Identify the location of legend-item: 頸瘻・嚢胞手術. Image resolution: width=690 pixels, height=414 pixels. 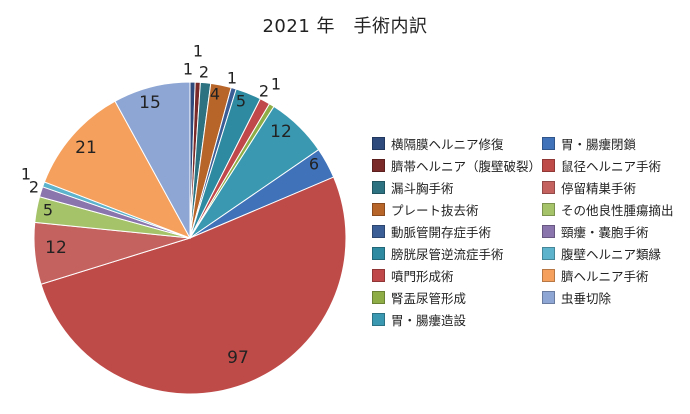
(612, 231).